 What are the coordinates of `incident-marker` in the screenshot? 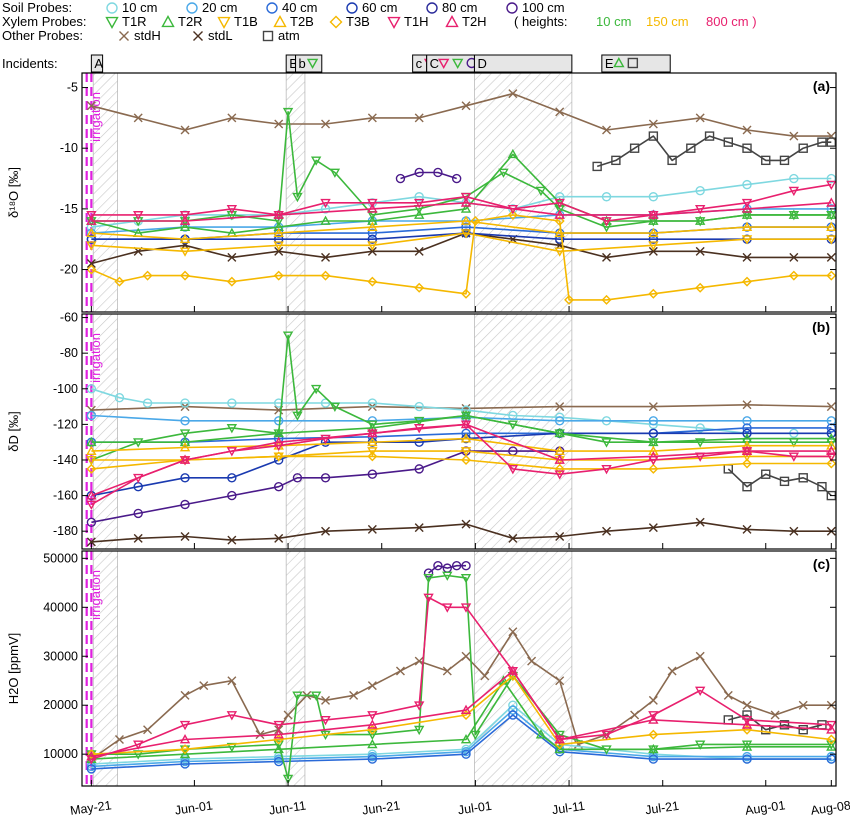 It's located at (457, 63).